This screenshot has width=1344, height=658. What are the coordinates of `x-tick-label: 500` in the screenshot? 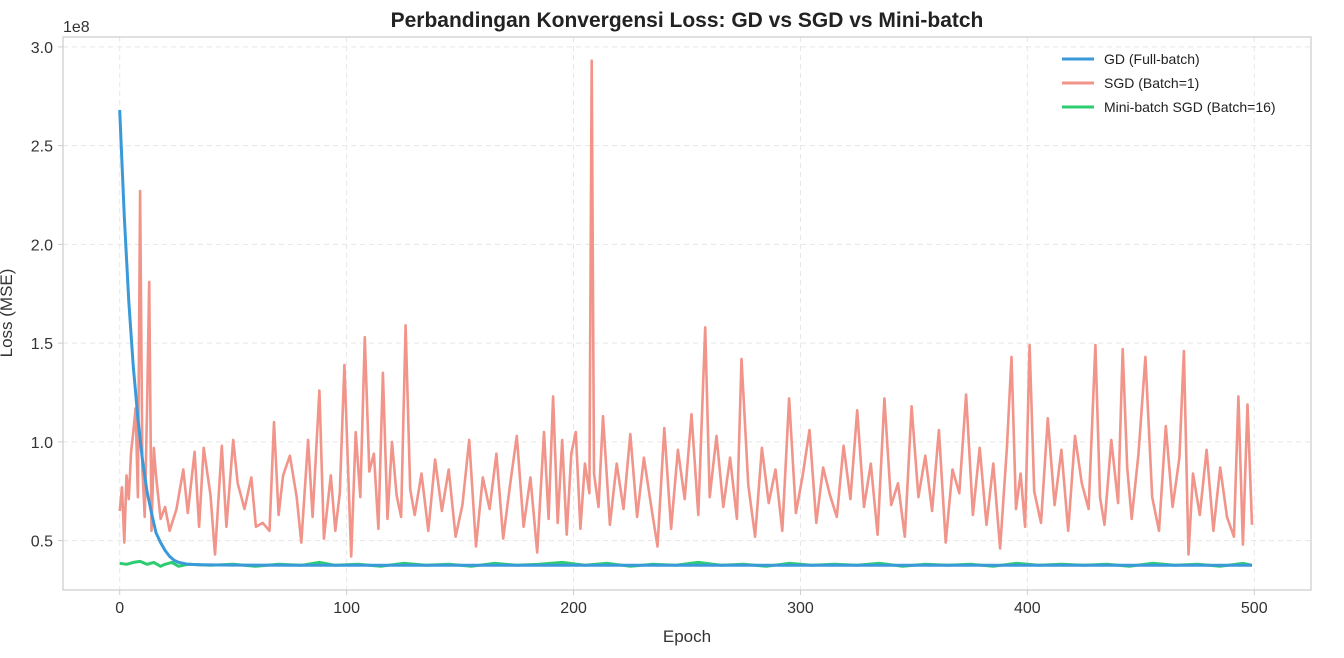 It's located at (1254, 608).